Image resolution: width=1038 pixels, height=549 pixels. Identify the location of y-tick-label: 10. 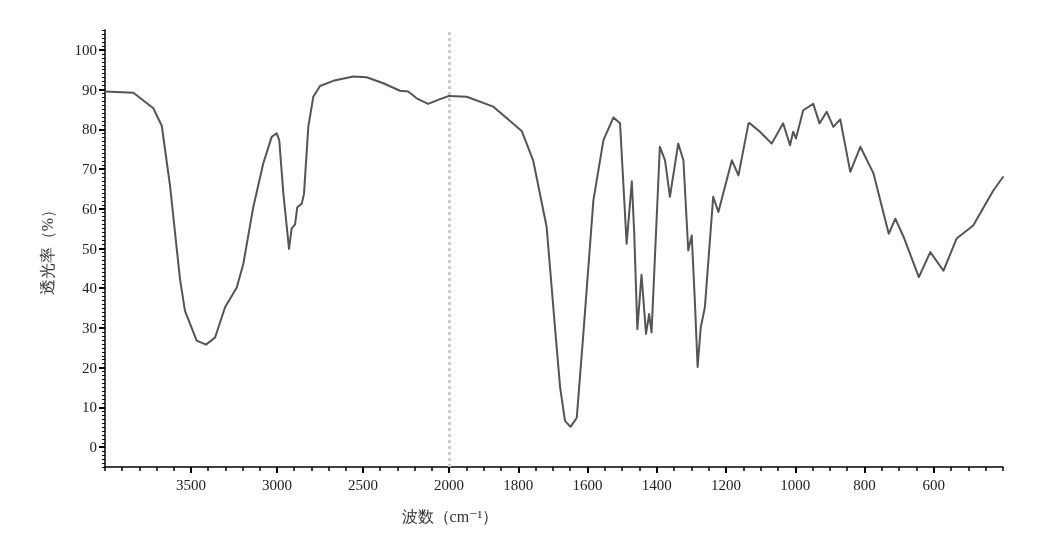
(89, 407).